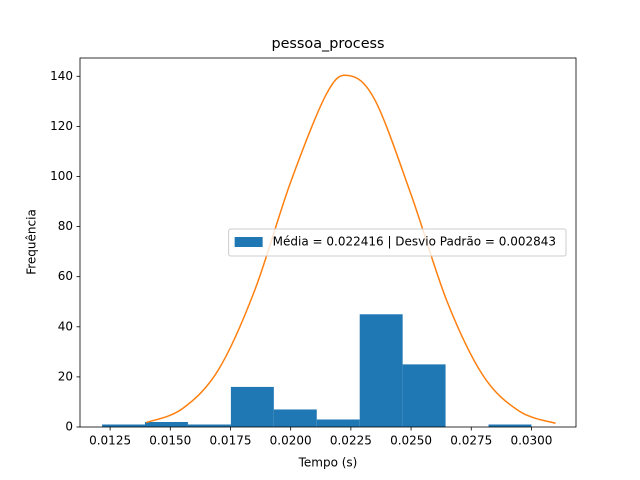 Image resolution: width=640 pixels, height=480 pixels. I want to click on y-tick-label: 0, so click(69, 427).